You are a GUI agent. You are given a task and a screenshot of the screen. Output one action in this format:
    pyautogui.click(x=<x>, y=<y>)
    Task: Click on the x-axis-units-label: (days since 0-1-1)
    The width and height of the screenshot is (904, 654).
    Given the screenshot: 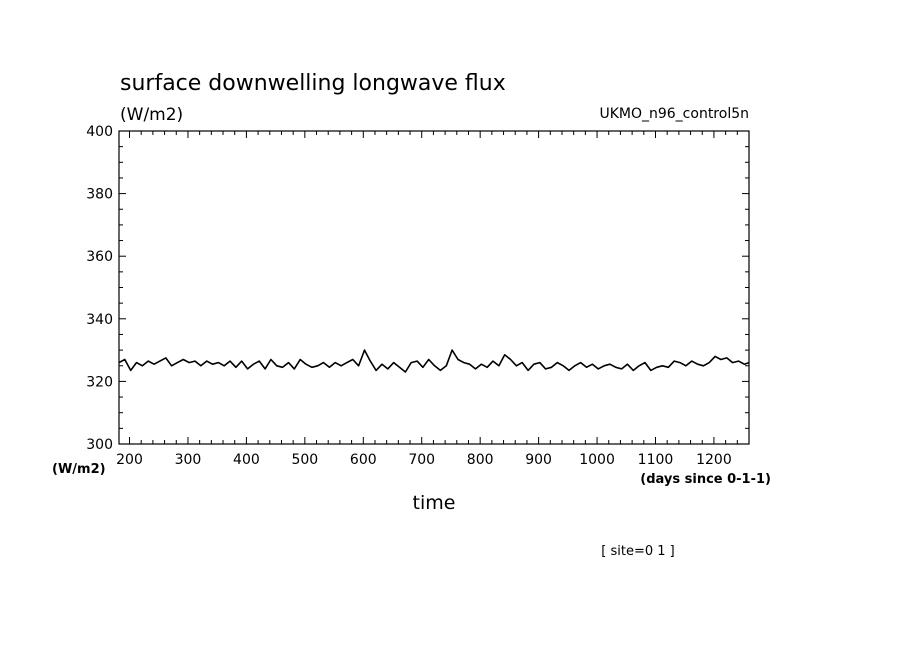 What is the action you would take?
    pyautogui.click(x=705, y=479)
    